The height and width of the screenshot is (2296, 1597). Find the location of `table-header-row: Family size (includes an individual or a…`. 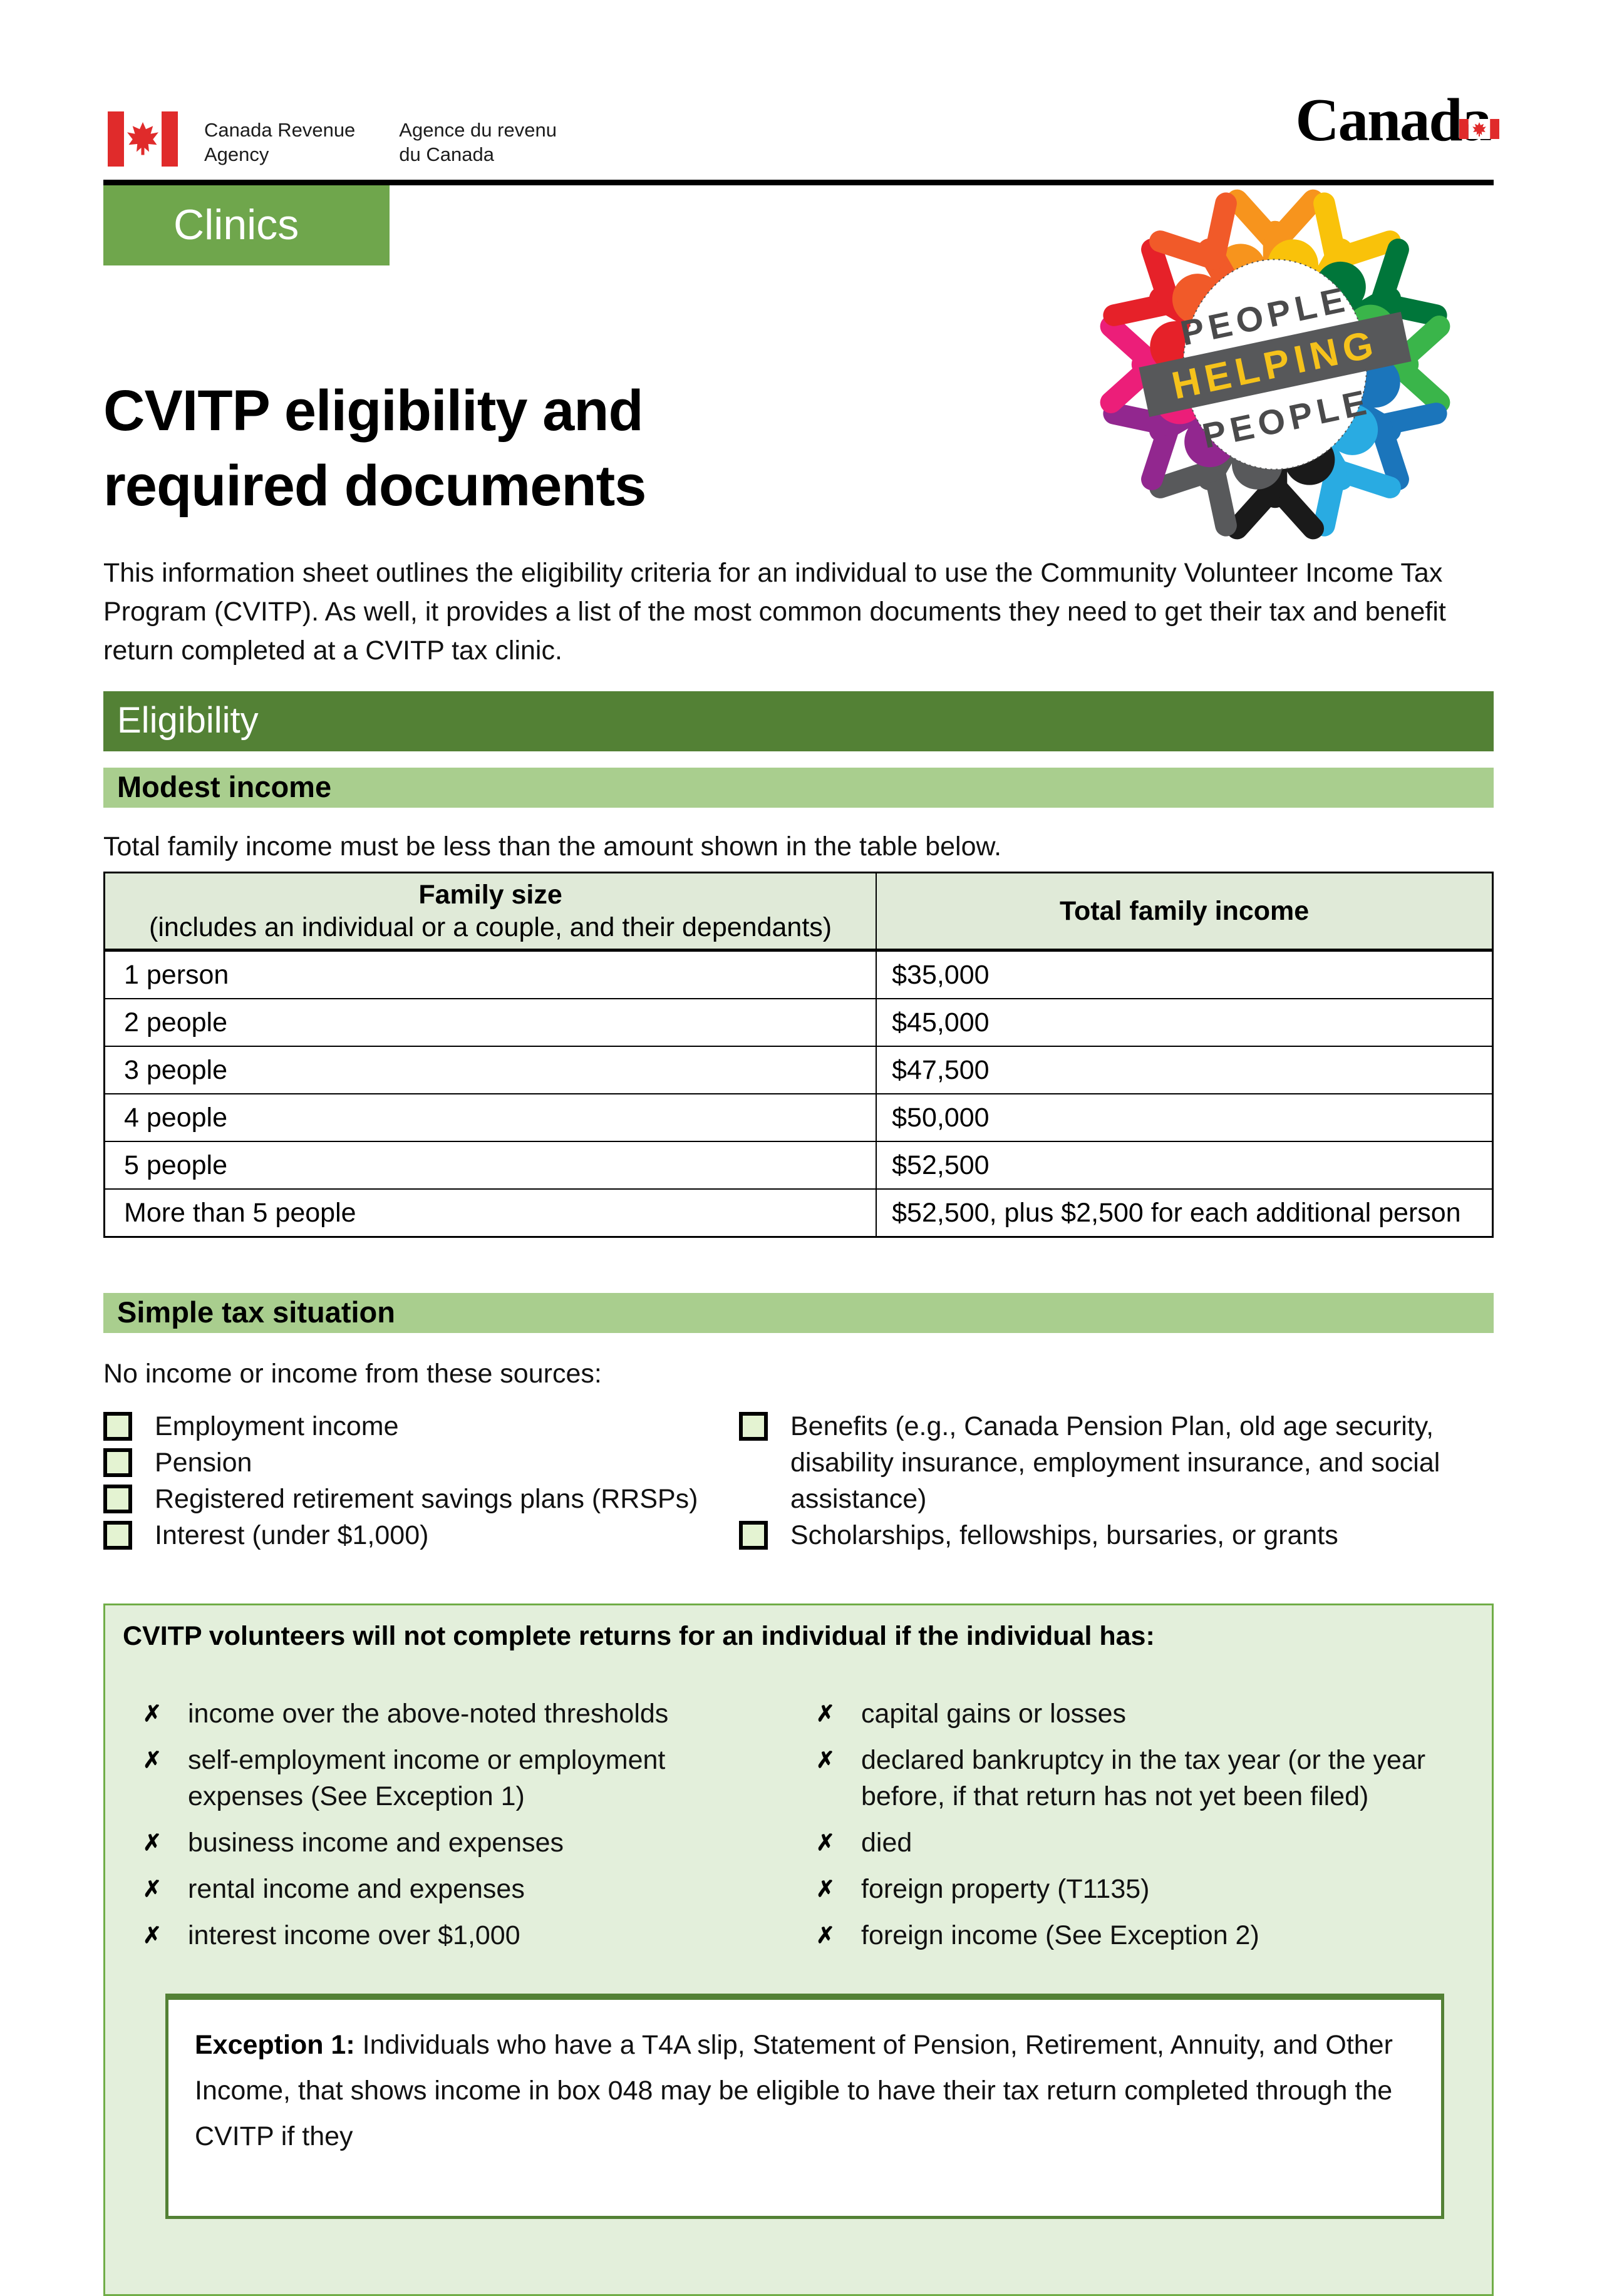

table-header-row: Family size (includes an individual or a… is located at coordinates (798, 912).